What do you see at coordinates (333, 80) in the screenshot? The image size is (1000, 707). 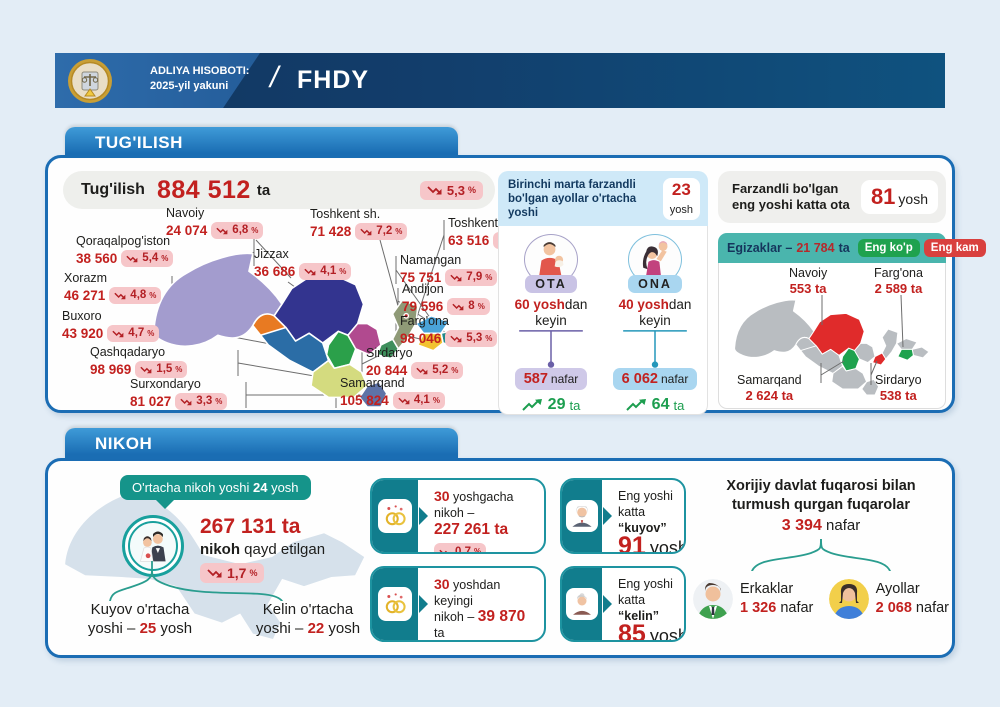 I see `page-title: FHDY` at bounding box center [333, 80].